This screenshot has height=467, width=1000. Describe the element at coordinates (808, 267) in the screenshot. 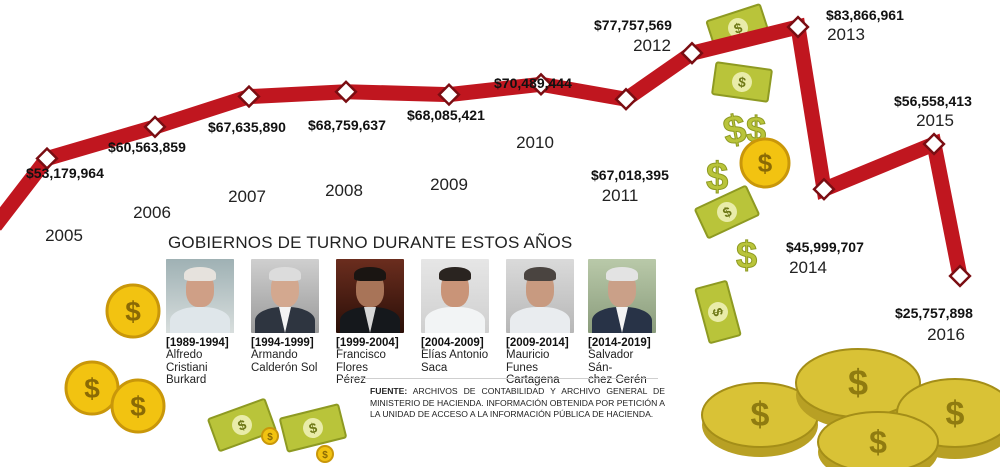

I see `year-label-2014: 2014` at that location.